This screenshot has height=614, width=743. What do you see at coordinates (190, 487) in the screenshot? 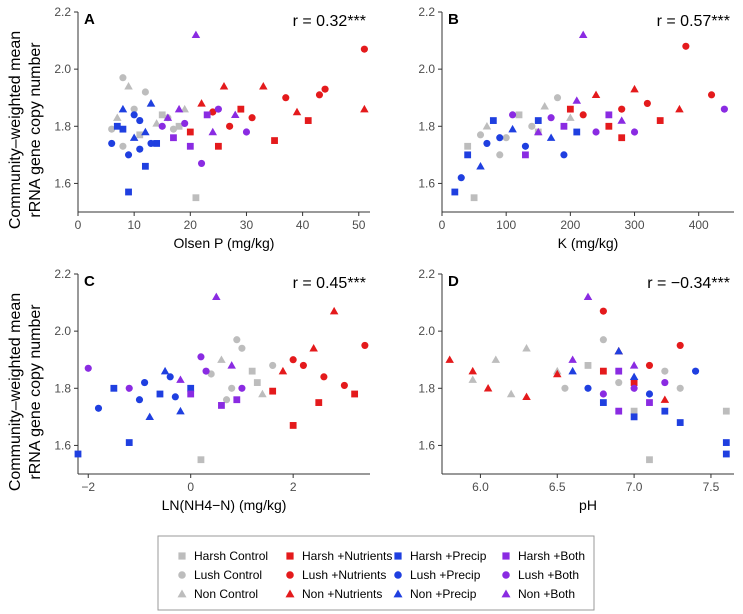
I see `x-tick-label: 0` at bounding box center [190, 487].